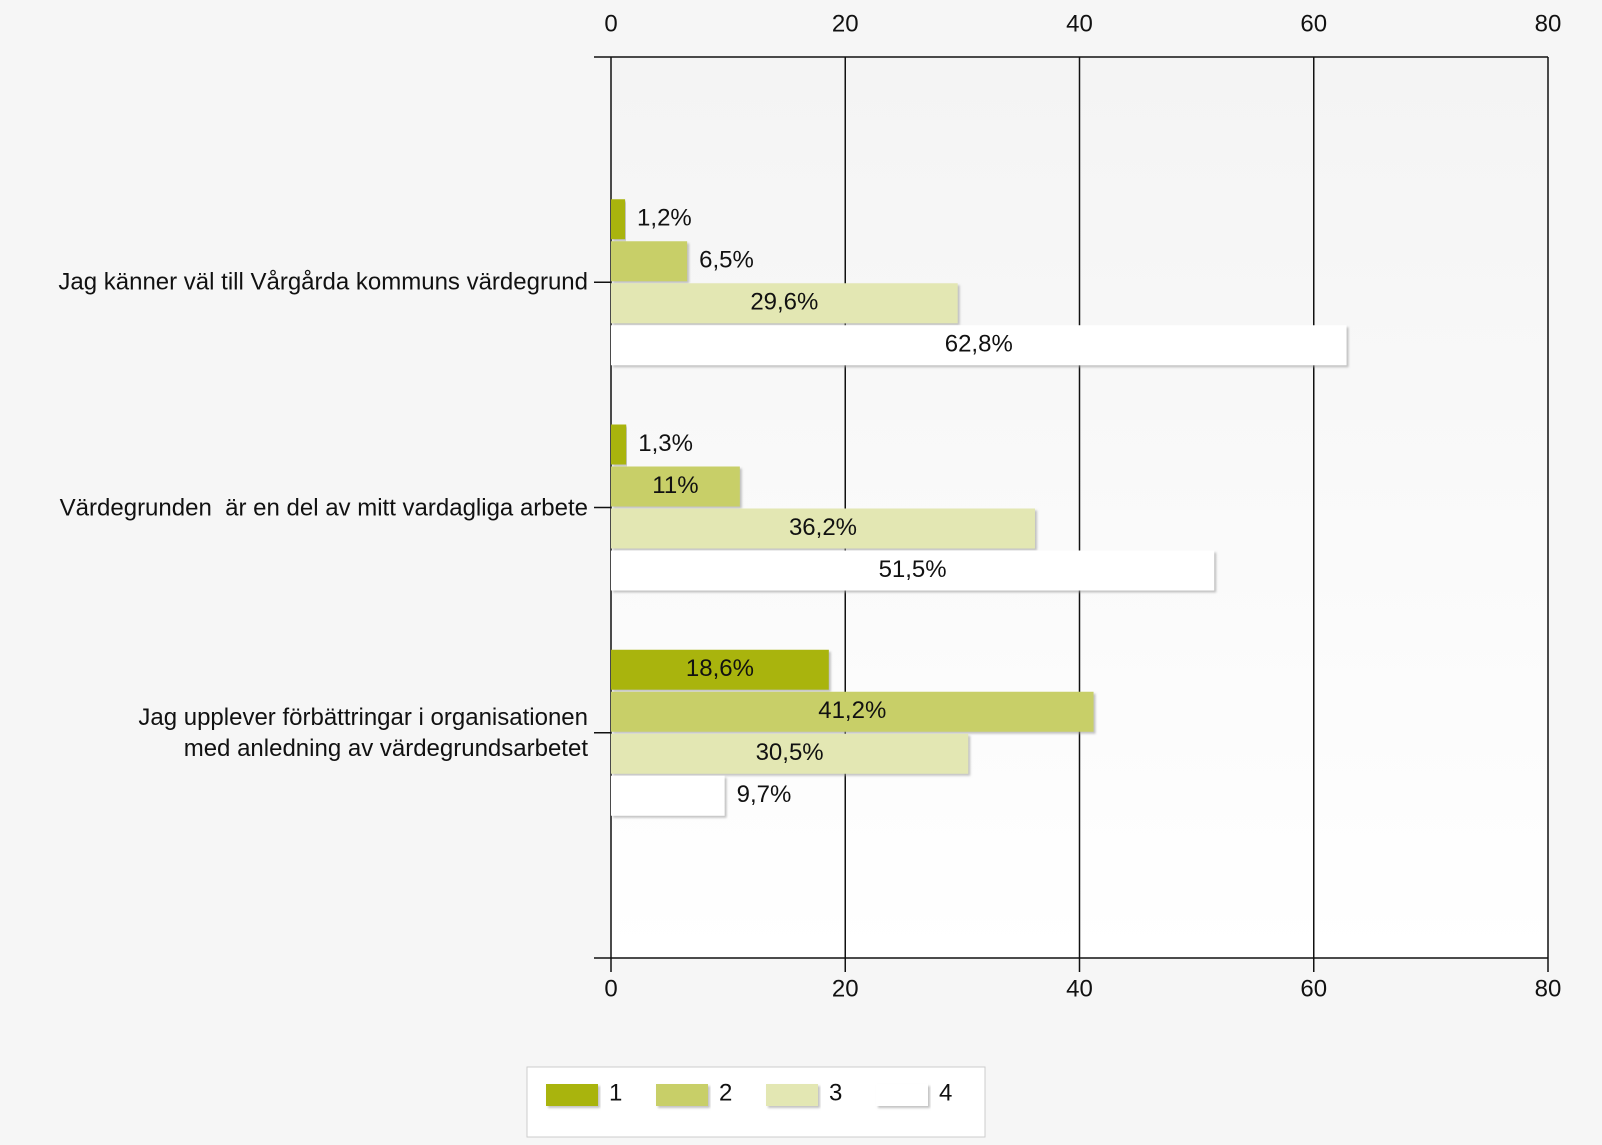 The image size is (1602, 1145). I want to click on value-label: 1,3%, so click(665, 443).